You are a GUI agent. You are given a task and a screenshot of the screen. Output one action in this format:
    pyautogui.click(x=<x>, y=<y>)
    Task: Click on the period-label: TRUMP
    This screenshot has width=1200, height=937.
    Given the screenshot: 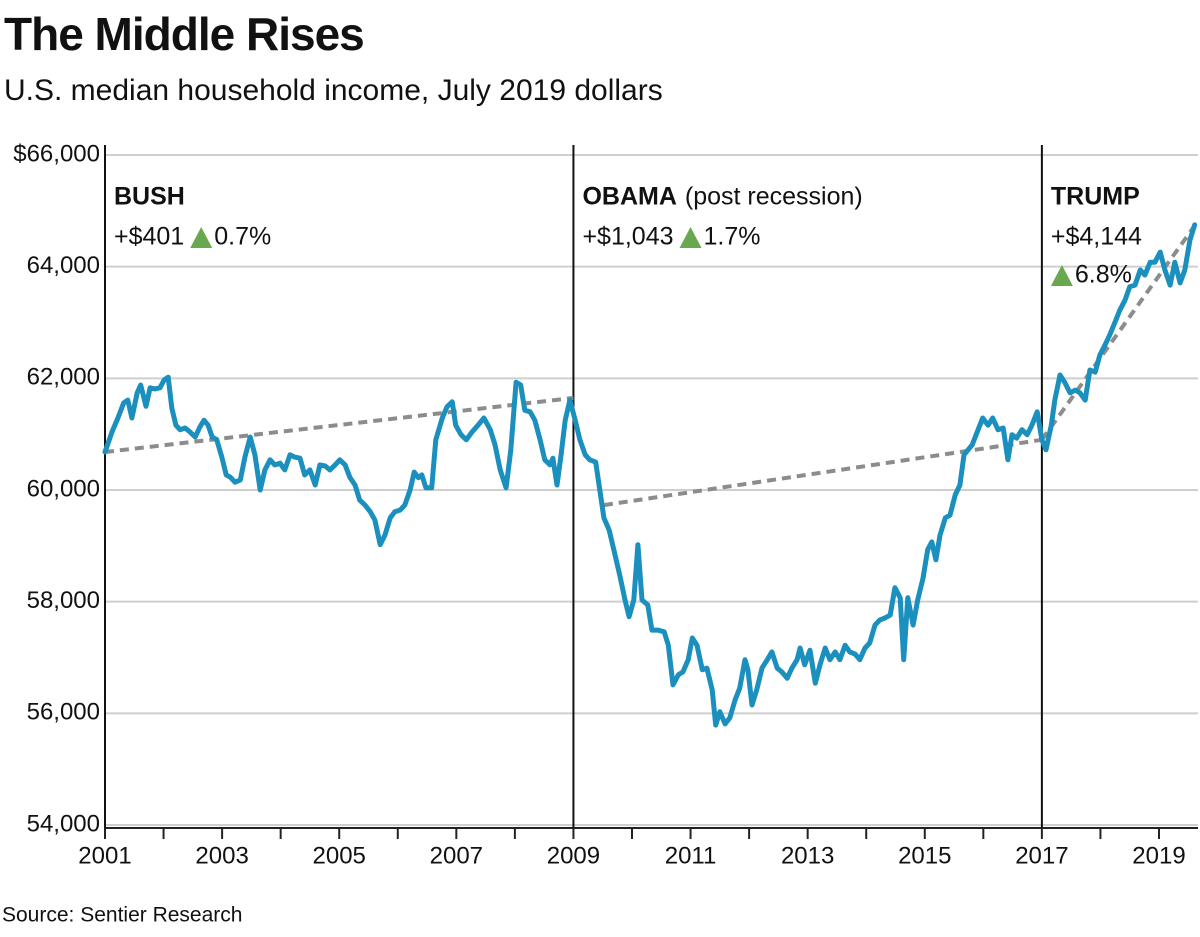 What is the action you would take?
    pyautogui.click(x=1095, y=197)
    